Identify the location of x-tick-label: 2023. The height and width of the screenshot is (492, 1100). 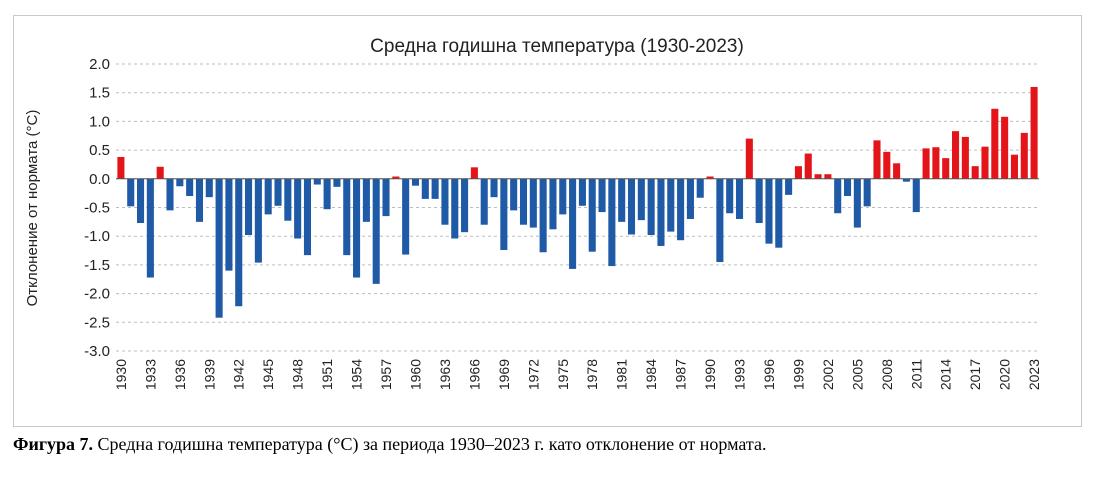
(1034, 374).